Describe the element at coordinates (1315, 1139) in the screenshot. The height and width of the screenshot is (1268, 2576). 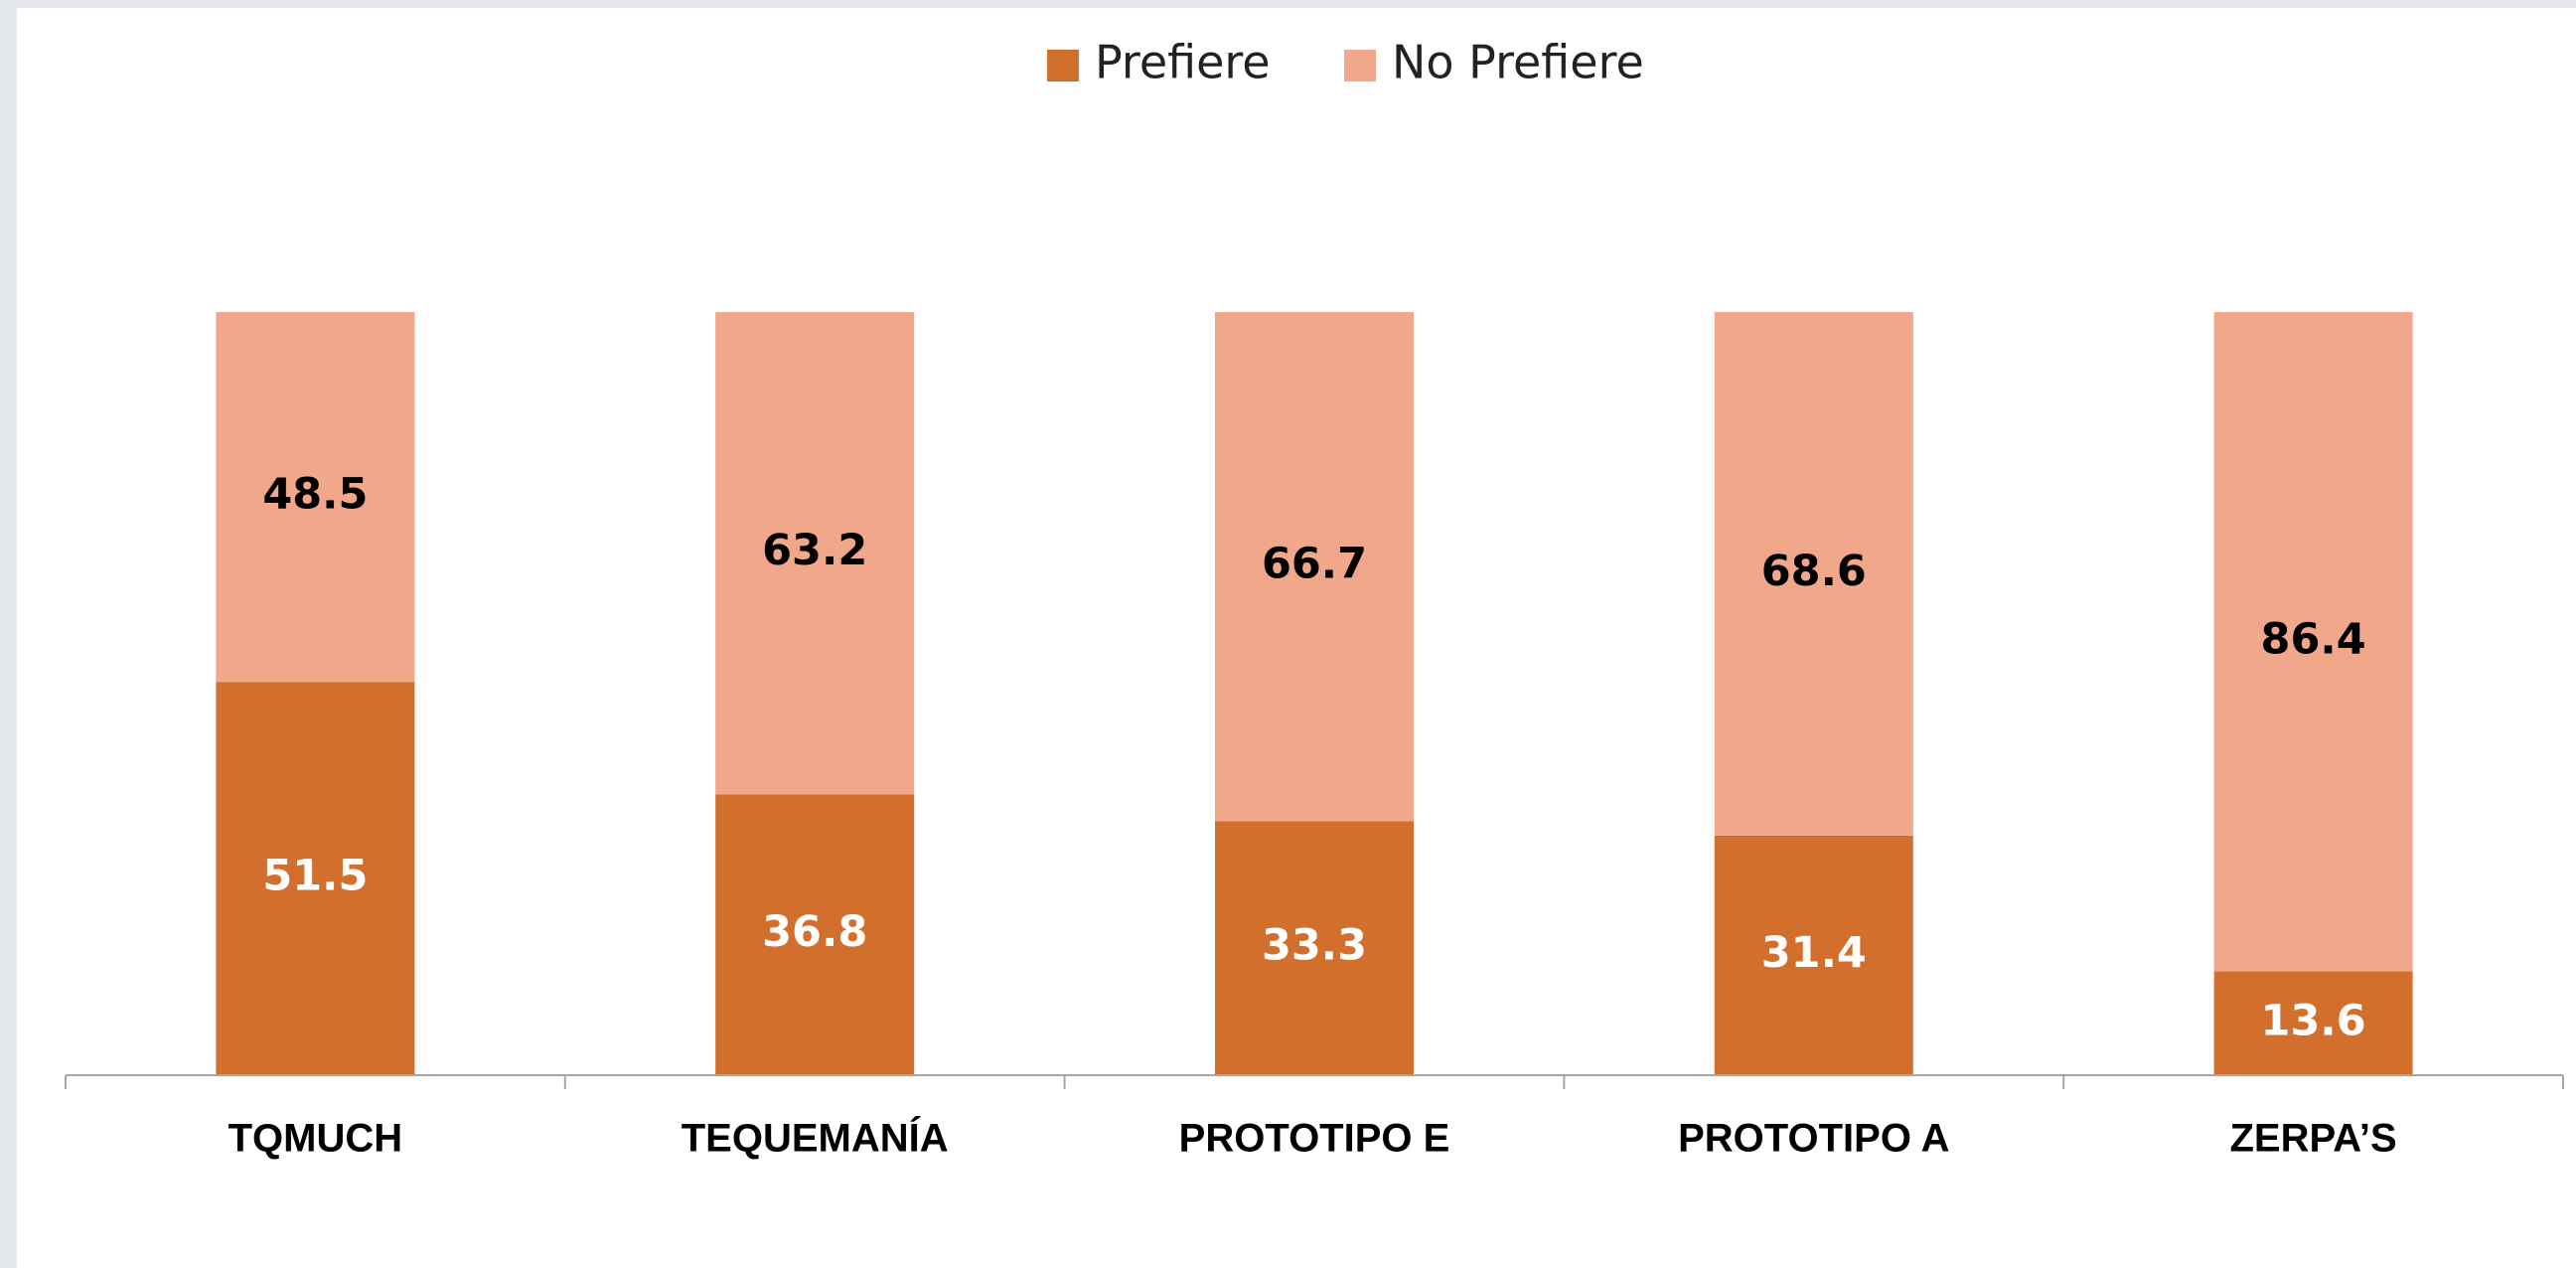
I see `x-tick-label: PROTOTIPO E` at that location.